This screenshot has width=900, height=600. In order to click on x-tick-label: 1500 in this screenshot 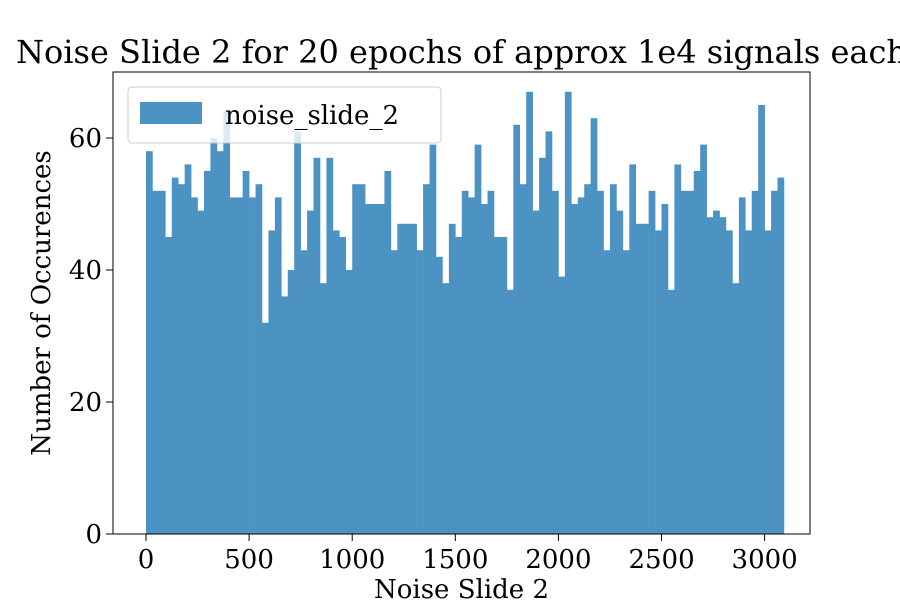, I will do `click(455, 560)`.